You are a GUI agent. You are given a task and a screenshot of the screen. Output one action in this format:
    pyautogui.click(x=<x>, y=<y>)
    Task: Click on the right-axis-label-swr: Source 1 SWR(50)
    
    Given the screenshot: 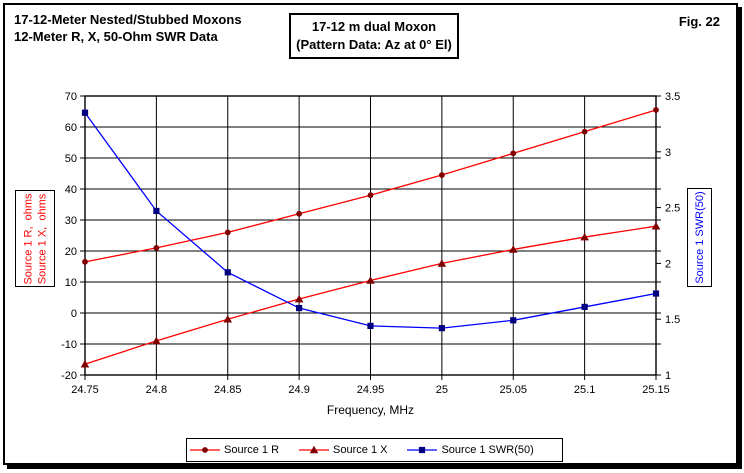 What is the action you would take?
    pyautogui.click(x=699, y=237)
    